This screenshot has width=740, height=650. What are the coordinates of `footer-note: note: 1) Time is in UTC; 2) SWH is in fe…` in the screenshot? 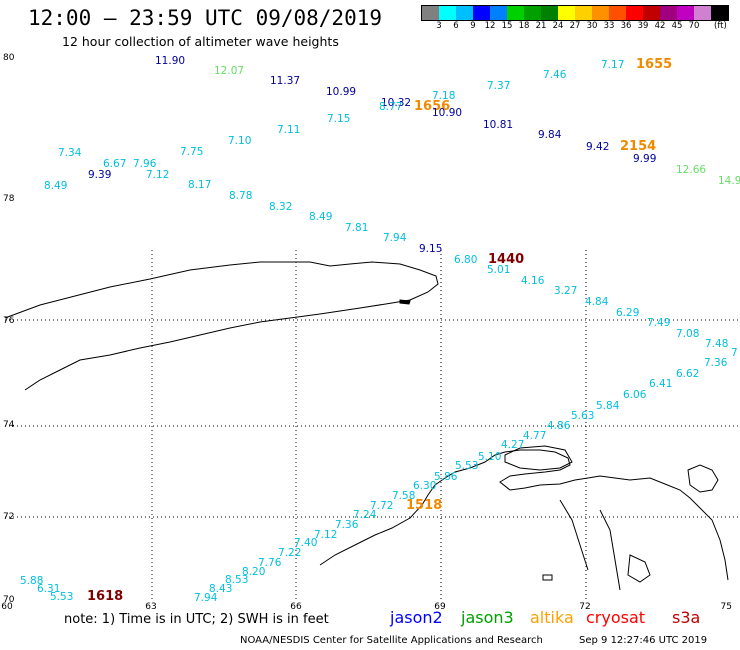 It's located at (196, 619).